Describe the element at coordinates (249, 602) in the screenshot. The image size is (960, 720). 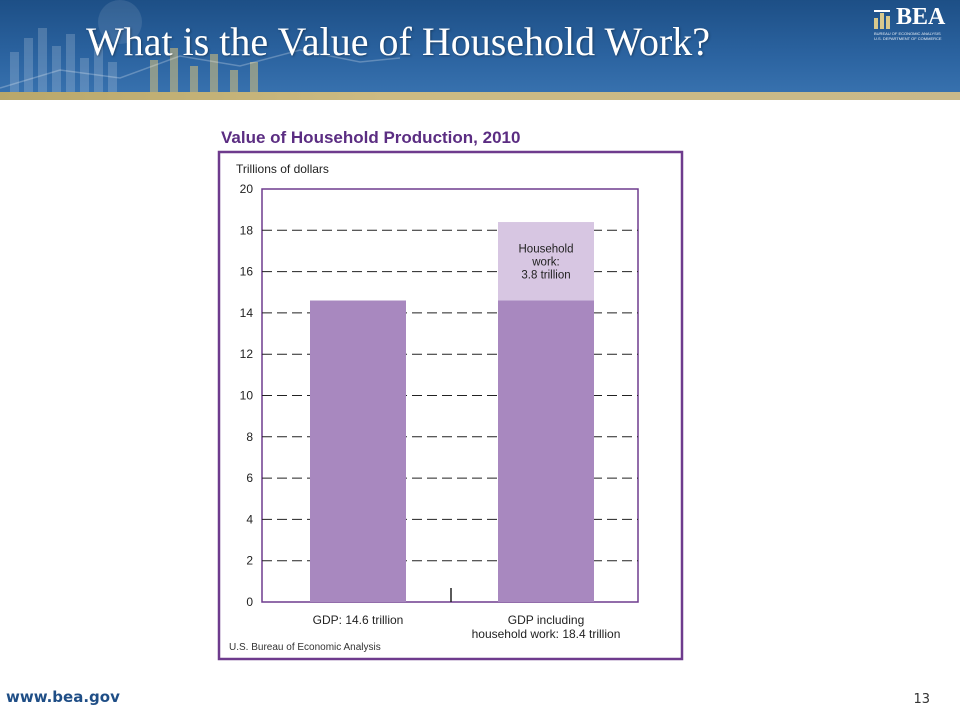
I see `y-tick-label: 0` at that location.